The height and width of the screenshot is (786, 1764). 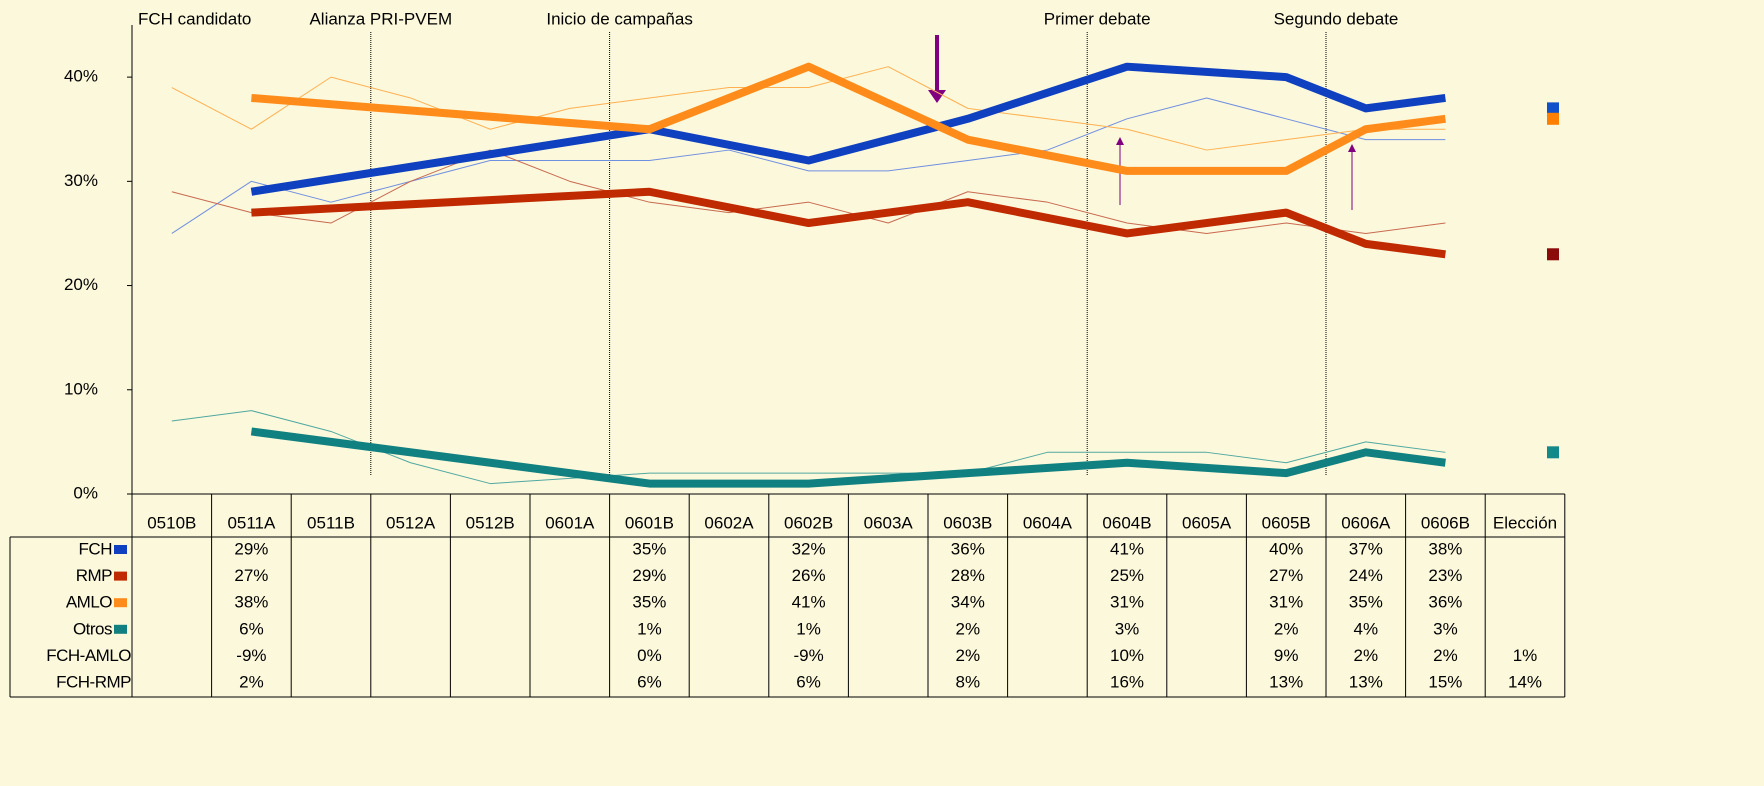 What do you see at coordinates (649, 655) in the screenshot?
I see `table-cell: 0%` at bounding box center [649, 655].